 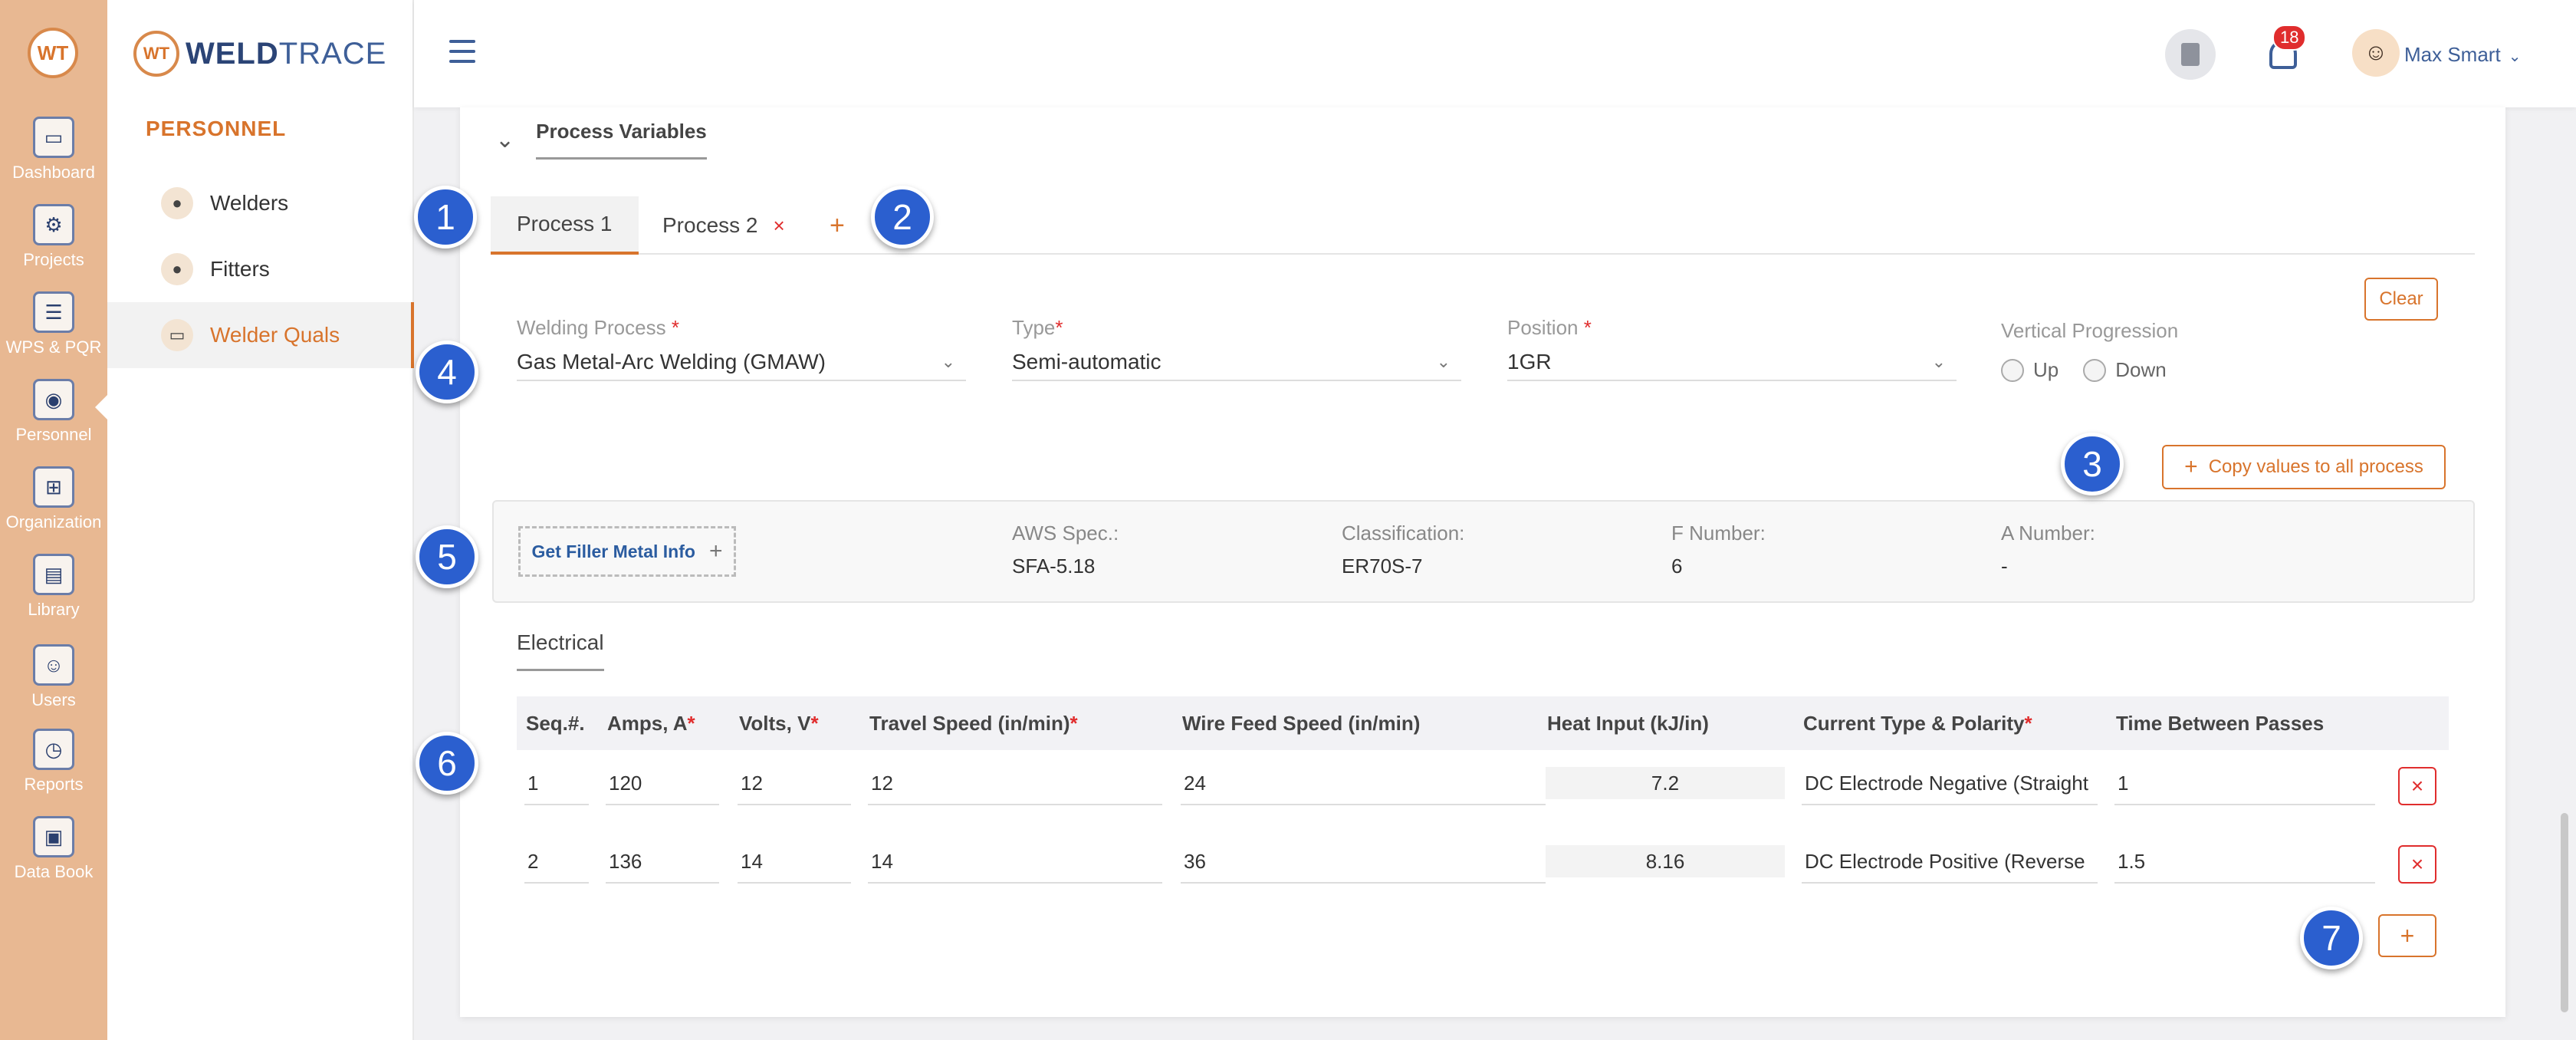 I want to click on brand-logo: WT WELDTRACE, so click(x=260, y=54).